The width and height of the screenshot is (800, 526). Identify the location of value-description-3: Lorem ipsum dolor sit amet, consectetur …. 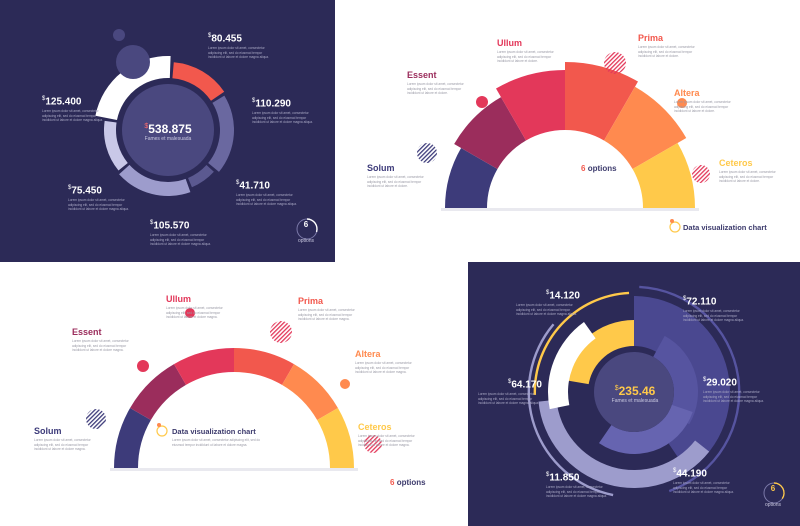
(266, 200).